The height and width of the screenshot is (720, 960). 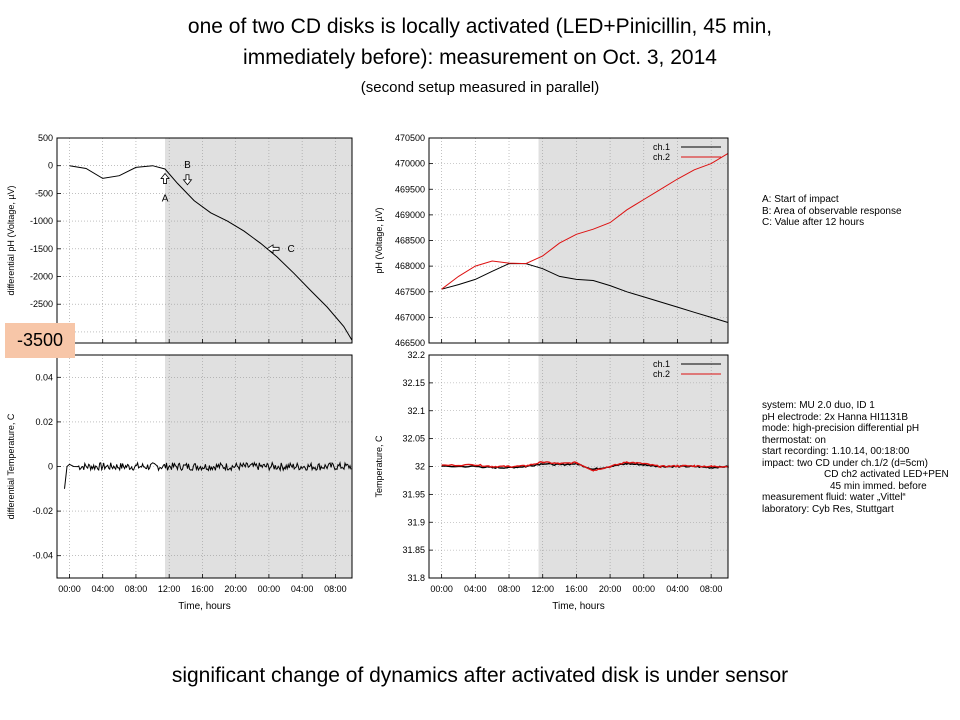 What do you see at coordinates (11, 240) in the screenshot?
I see `y-axis-title: differential pH (Voltage, µV)` at bounding box center [11, 240].